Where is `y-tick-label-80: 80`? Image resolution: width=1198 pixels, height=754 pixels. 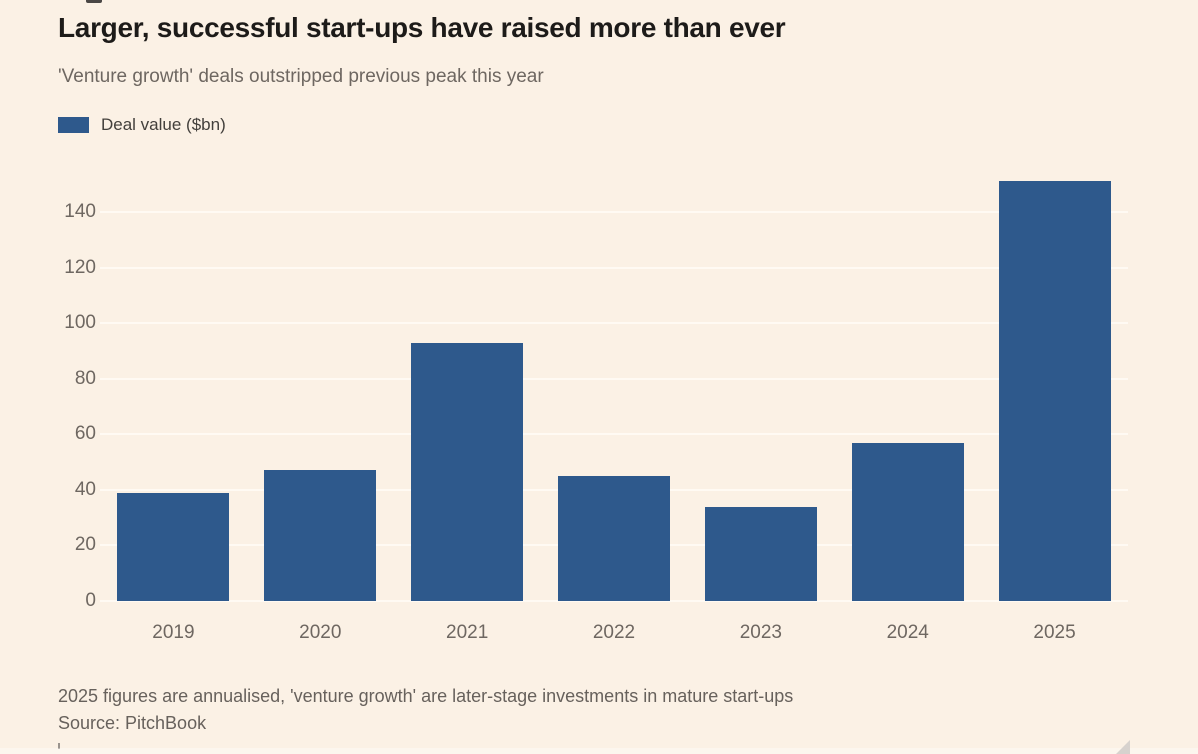
y-tick-label-80: 80 is located at coordinates (85, 378).